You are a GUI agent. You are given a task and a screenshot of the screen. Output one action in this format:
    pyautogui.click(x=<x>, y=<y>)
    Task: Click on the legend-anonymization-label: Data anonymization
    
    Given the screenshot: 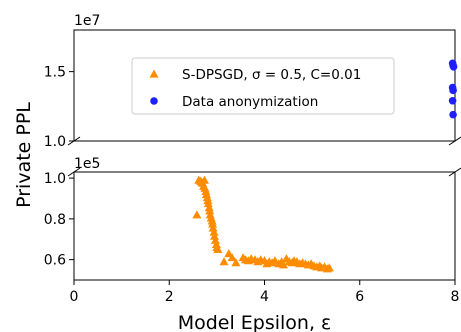 What is the action you would take?
    pyautogui.click(x=250, y=102)
    